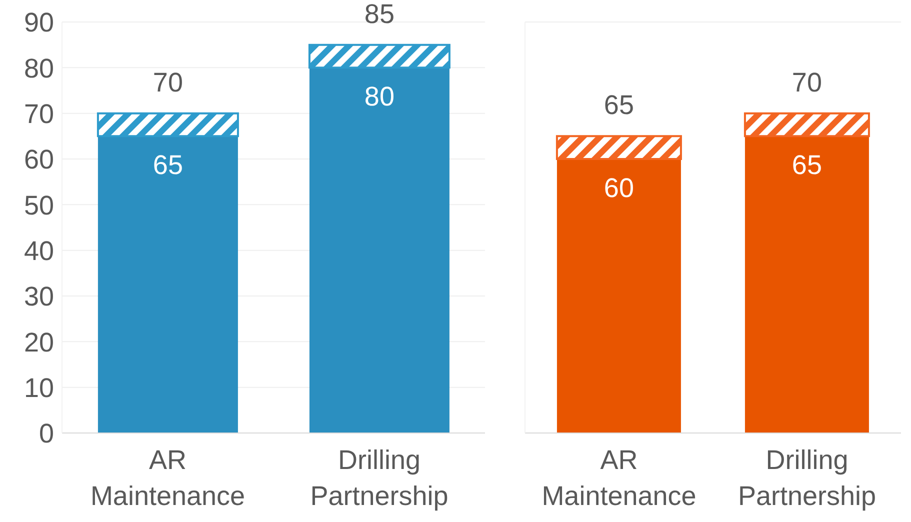 This screenshot has width=911, height=522. Describe the element at coordinates (39, 342) in the screenshot. I see `y-tick-label: 20` at that location.